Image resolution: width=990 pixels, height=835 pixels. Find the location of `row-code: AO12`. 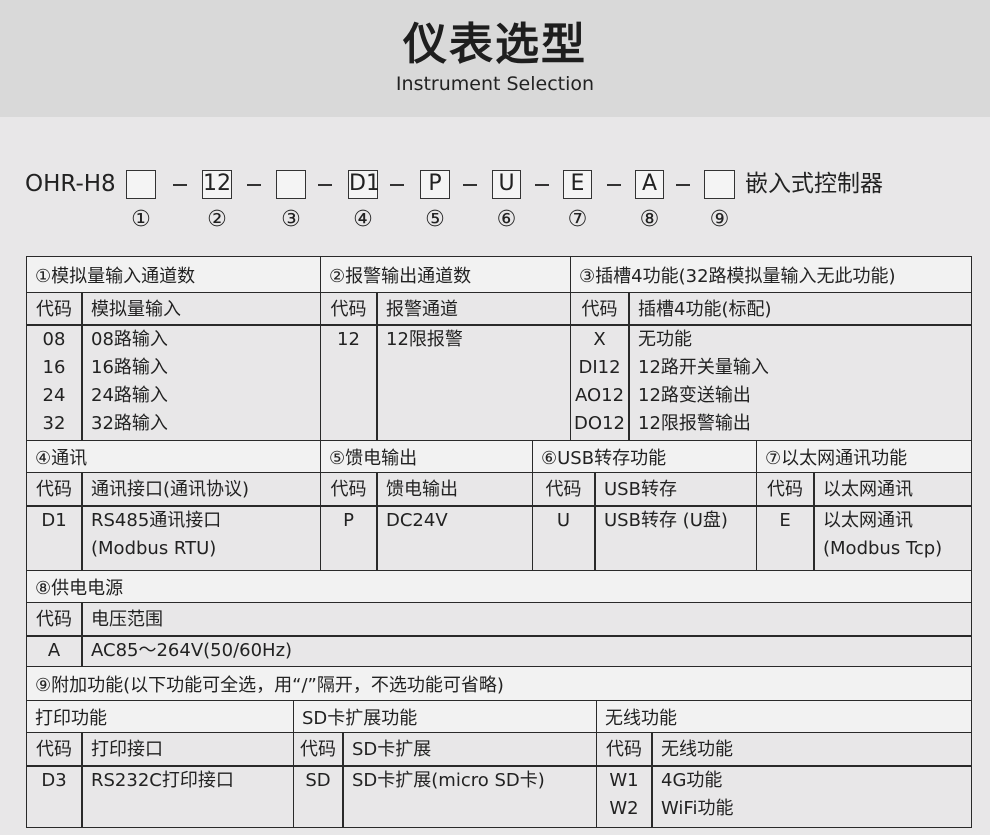

row-code: AO12 is located at coordinates (599, 395).